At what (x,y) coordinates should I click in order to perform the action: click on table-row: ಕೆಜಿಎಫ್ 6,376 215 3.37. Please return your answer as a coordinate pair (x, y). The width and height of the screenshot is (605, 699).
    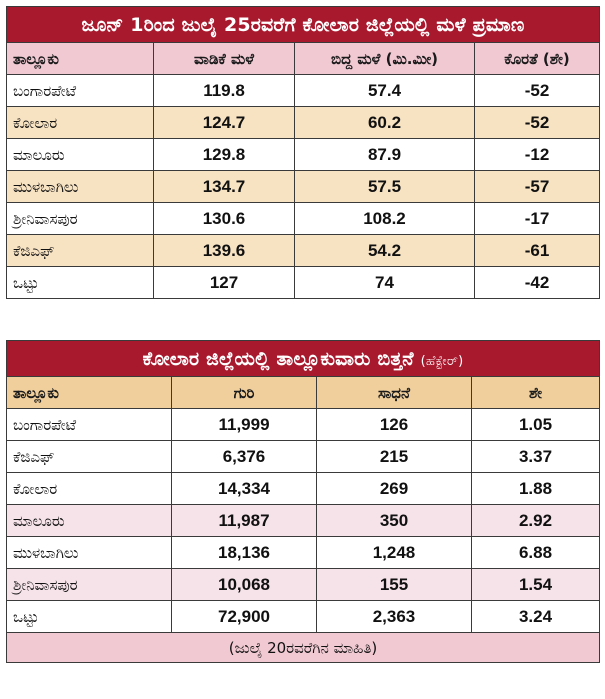
    Looking at the image, I should click on (303, 456).